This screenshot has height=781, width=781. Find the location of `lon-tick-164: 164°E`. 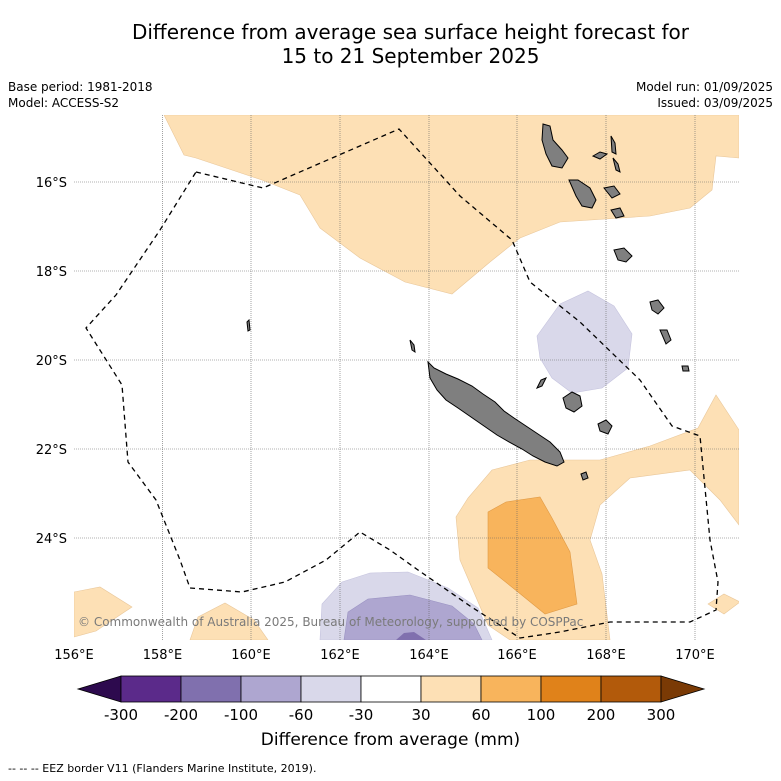

lon-tick-164: 164°E is located at coordinates (429, 655).